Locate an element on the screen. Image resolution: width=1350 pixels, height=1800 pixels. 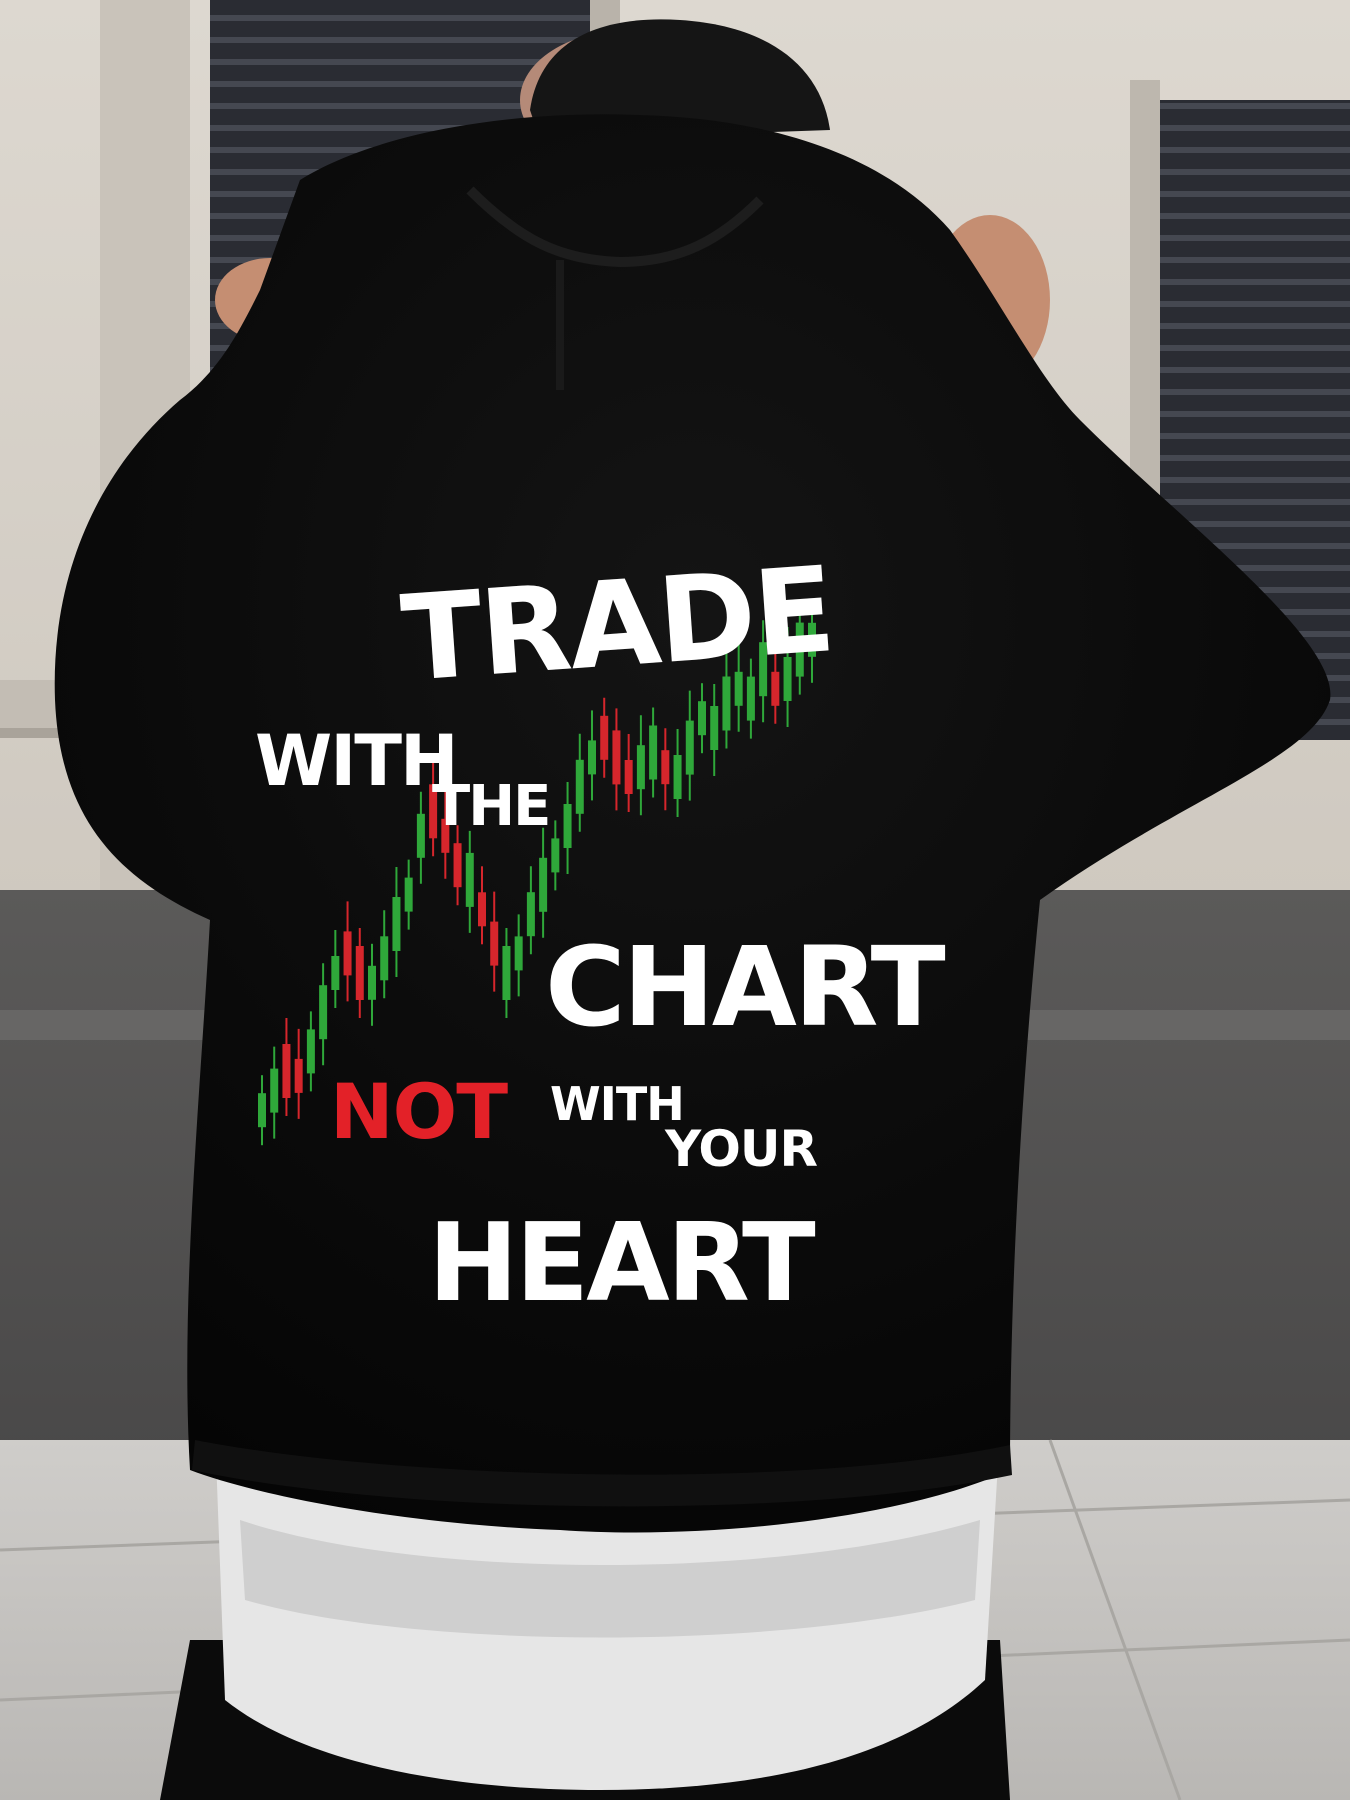
candlestick-graphic is located at coordinates (537, 873).